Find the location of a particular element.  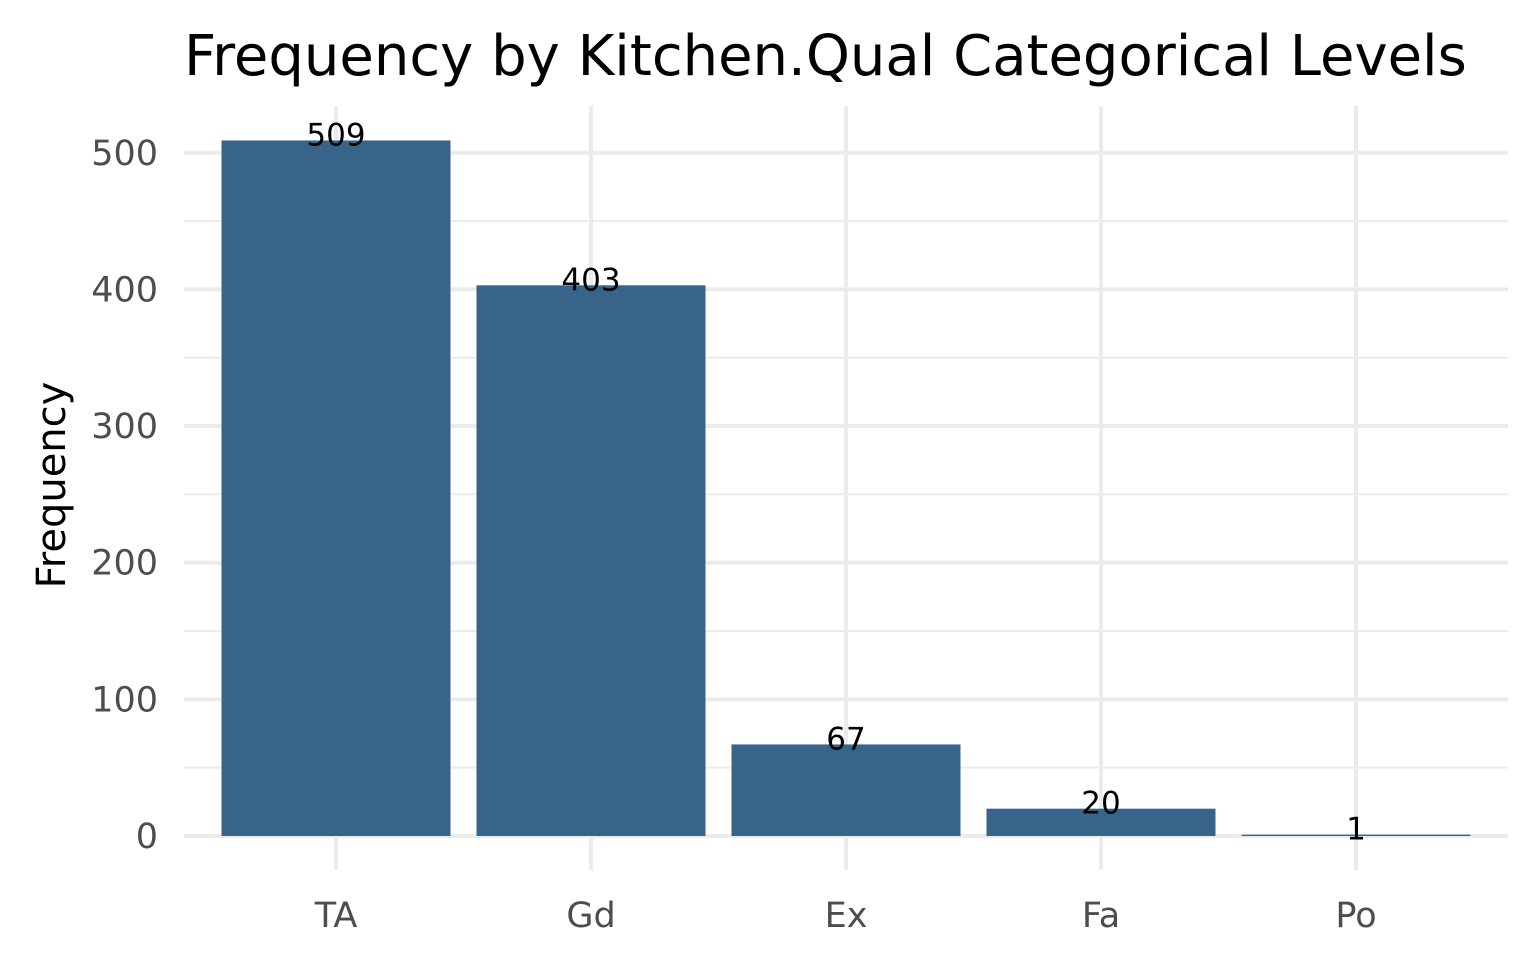

x-tick-label-fa: Fa is located at coordinates (1101, 916).